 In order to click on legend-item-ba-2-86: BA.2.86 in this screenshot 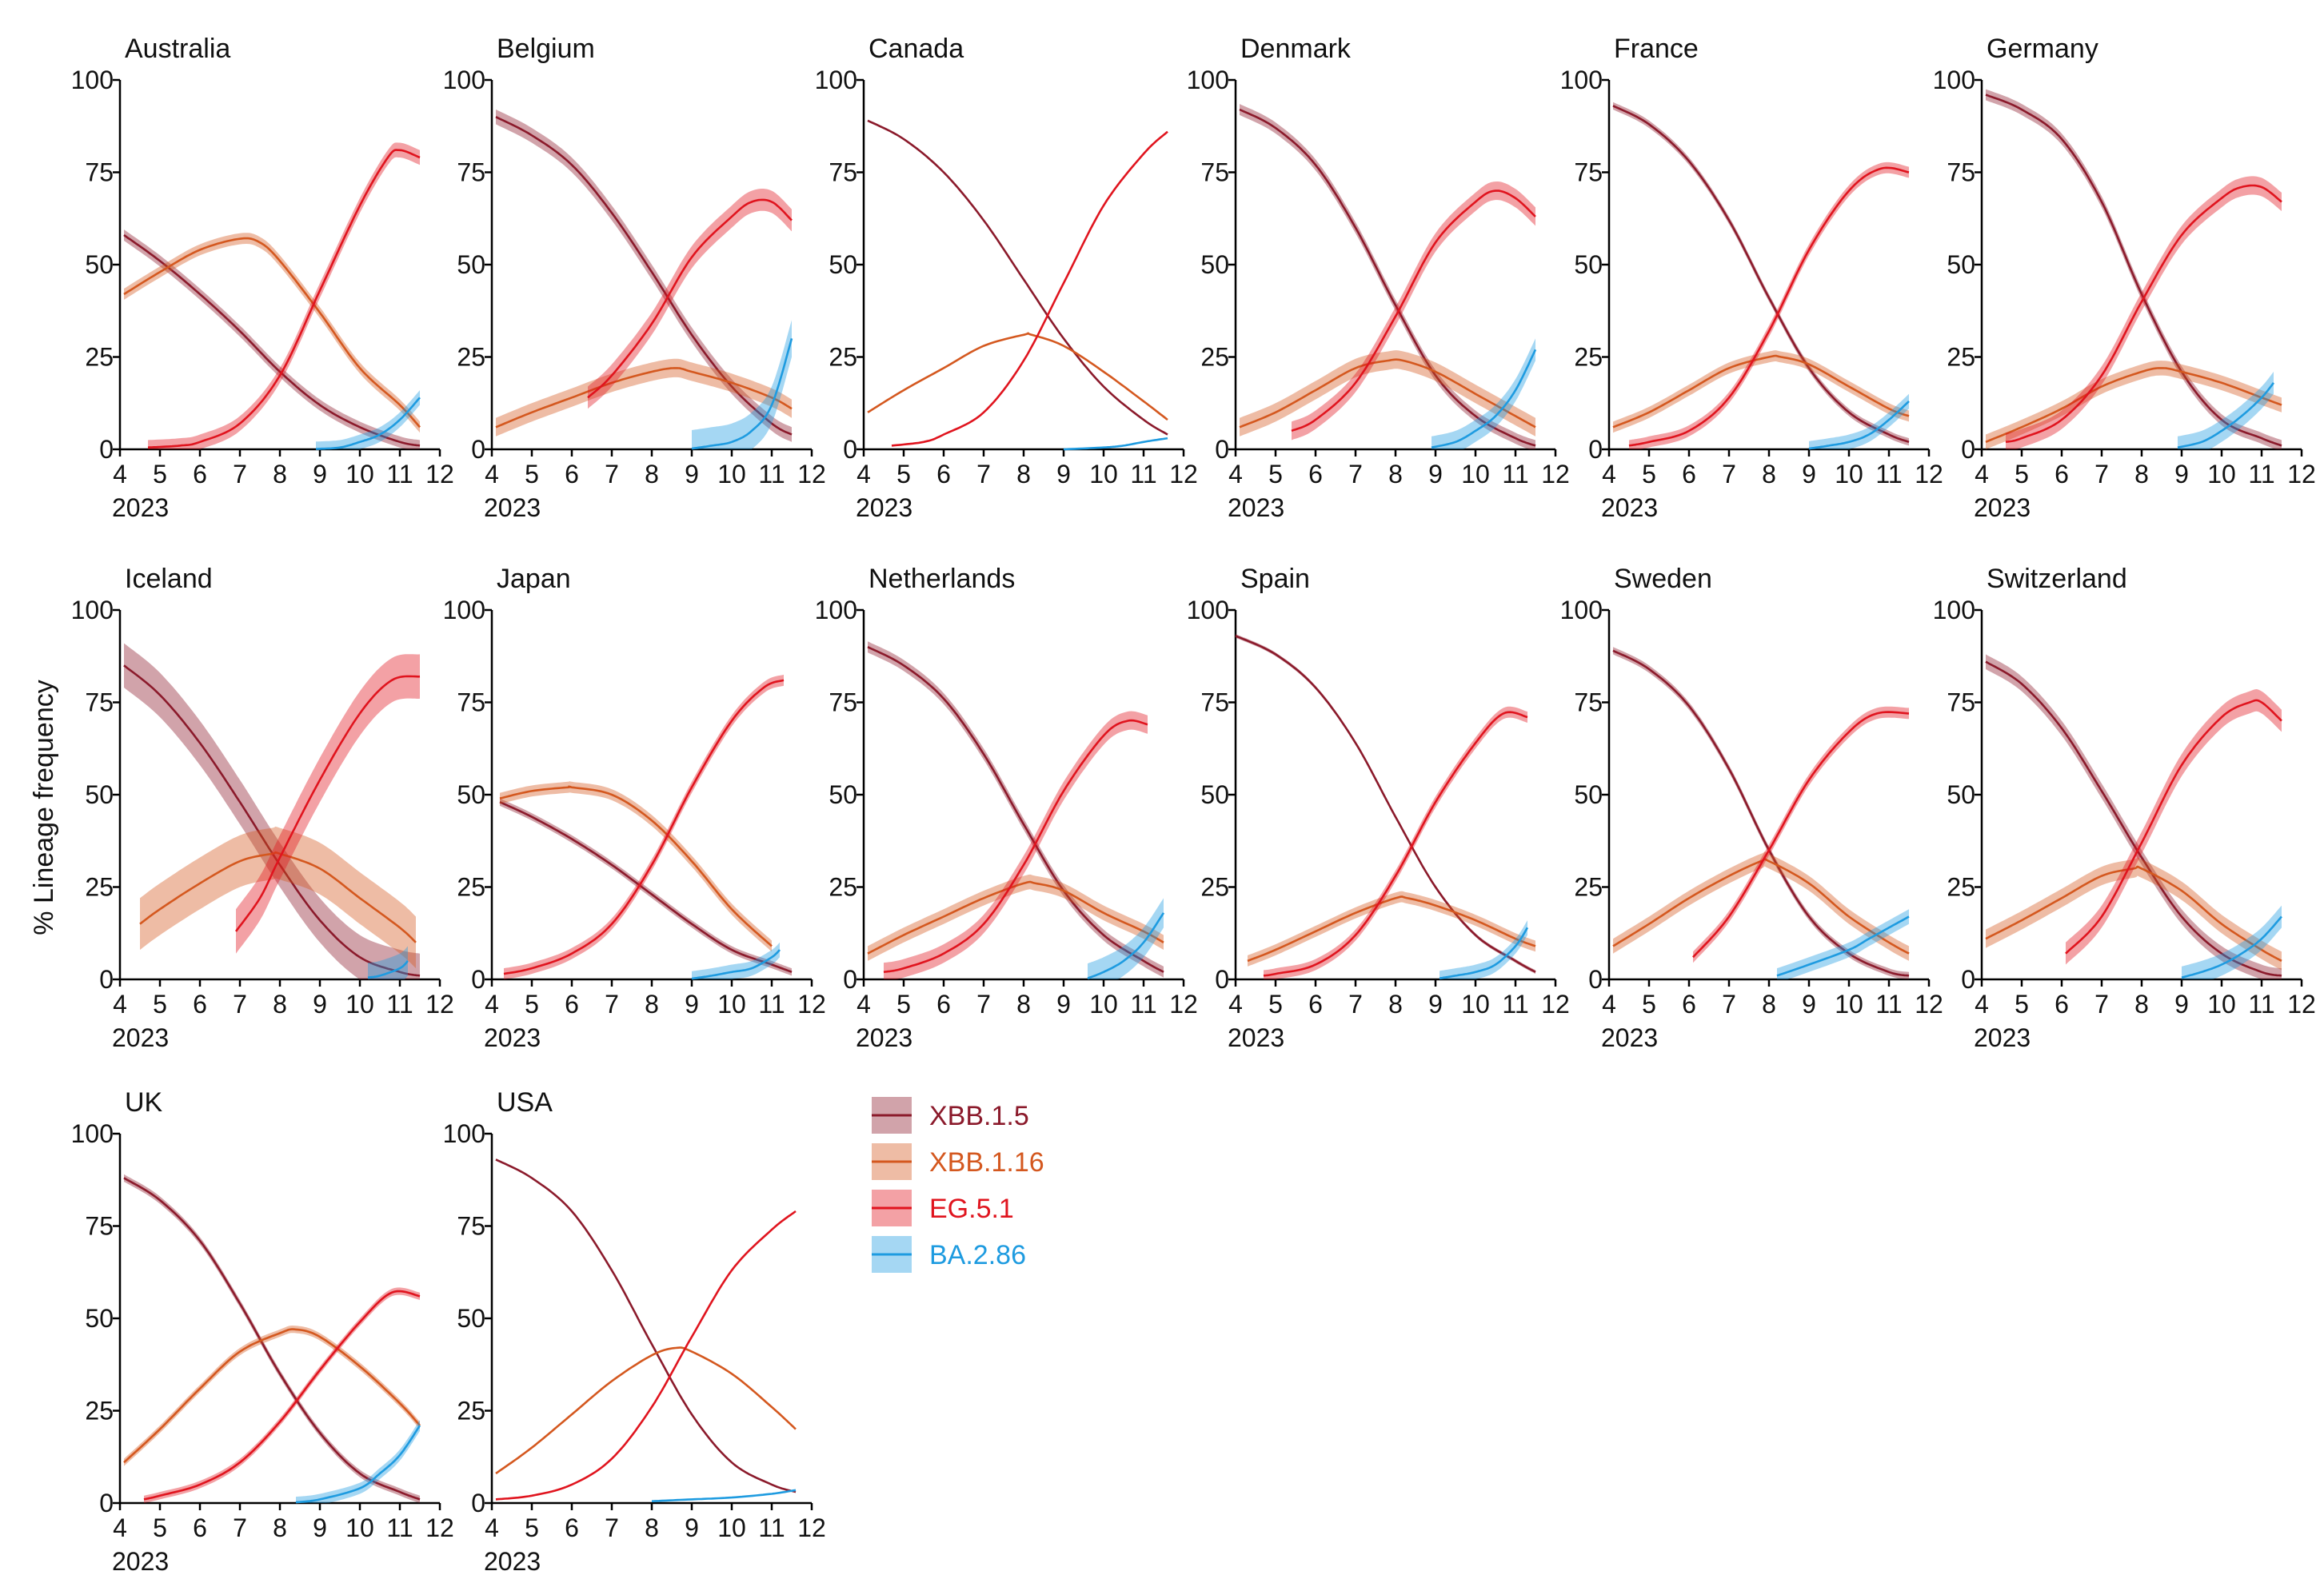, I will do `click(949, 1254)`.